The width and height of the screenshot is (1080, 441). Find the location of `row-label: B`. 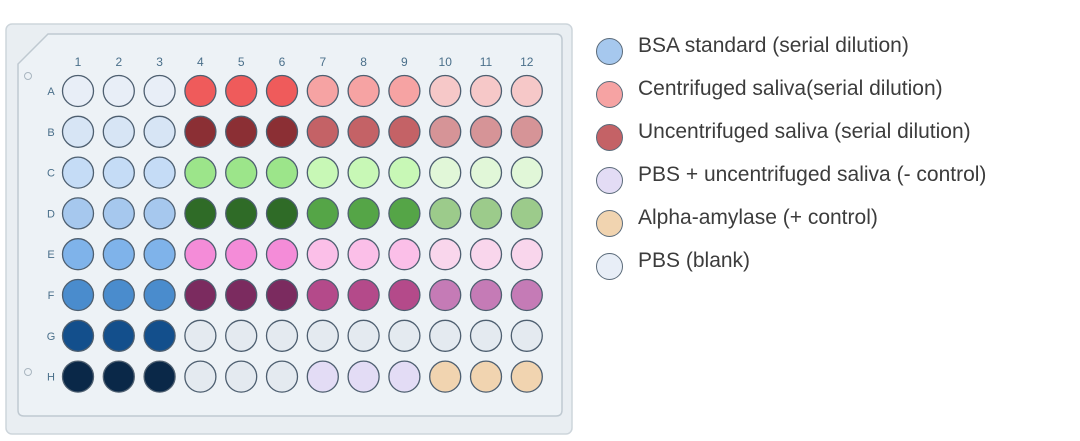

row-label: B is located at coordinates (50, 133).